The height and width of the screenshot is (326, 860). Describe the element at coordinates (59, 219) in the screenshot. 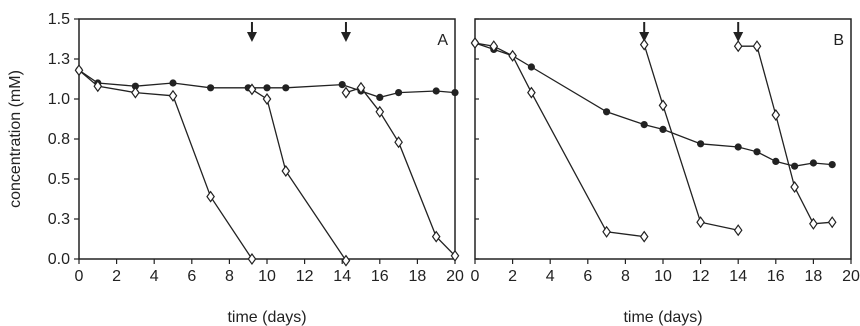

I see `y-tick-label: 0.3` at that location.